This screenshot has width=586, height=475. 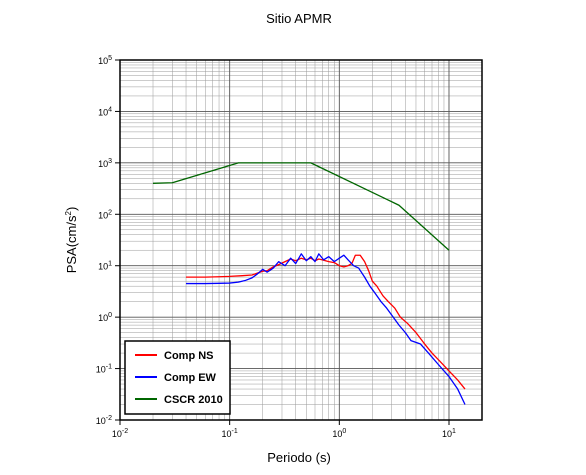 I want to click on y-tick-label: 10⁴, so click(x=105, y=111).